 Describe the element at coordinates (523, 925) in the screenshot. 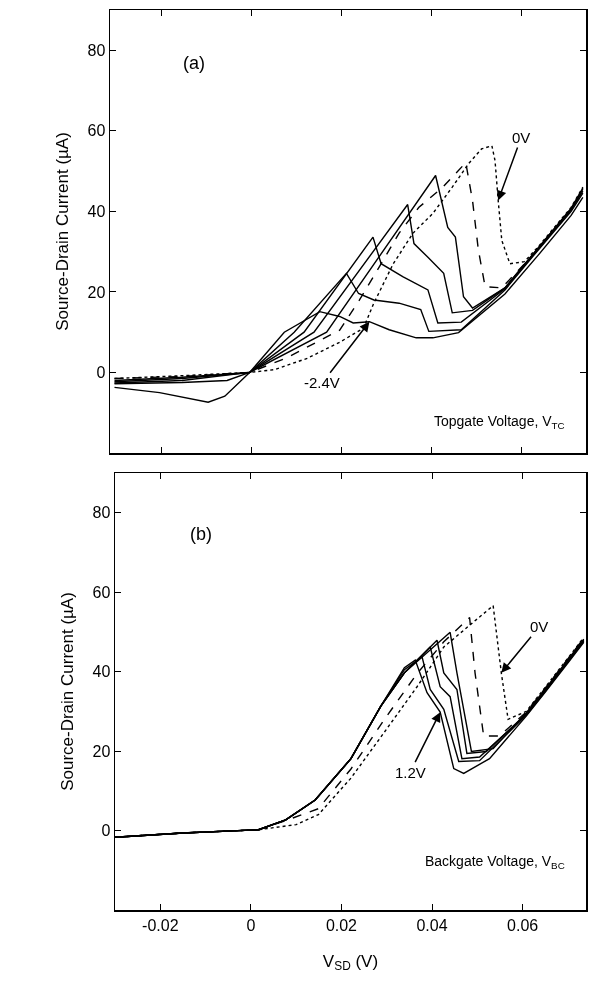

I see `x-tick-label: 0.06` at that location.